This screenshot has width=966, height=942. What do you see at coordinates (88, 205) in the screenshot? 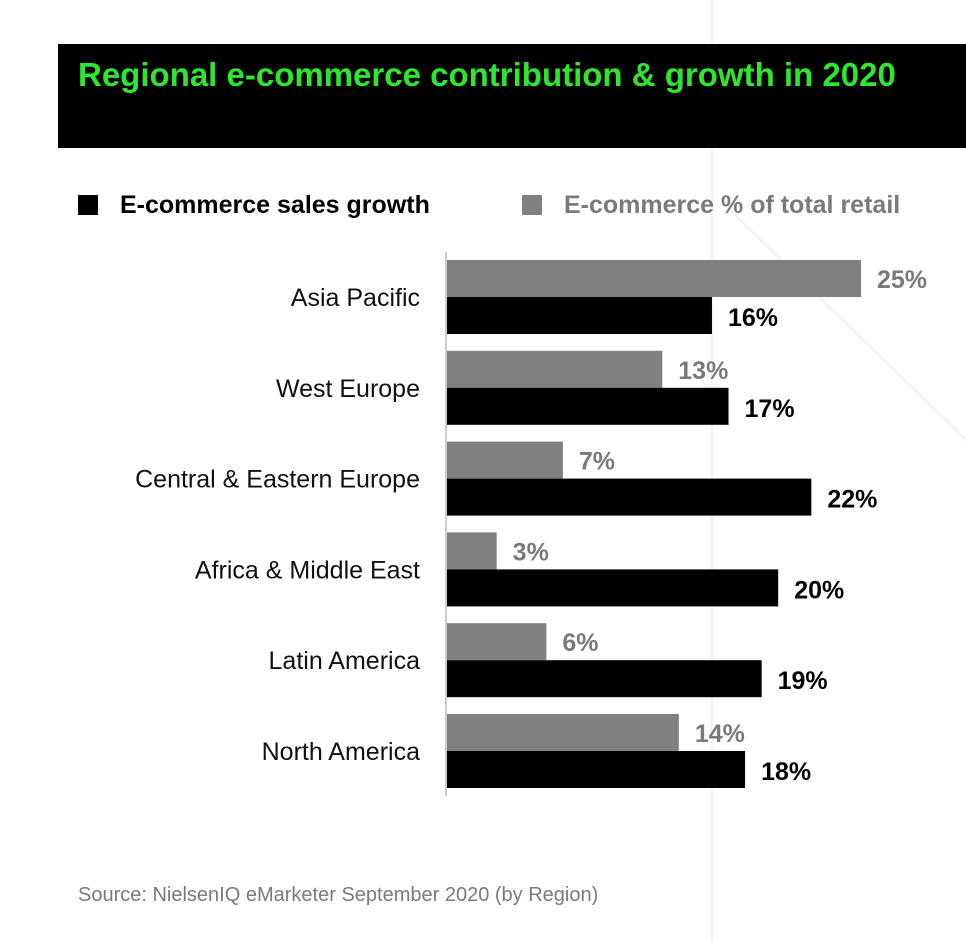
I see `legend-swatch-sales-growth` at bounding box center [88, 205].